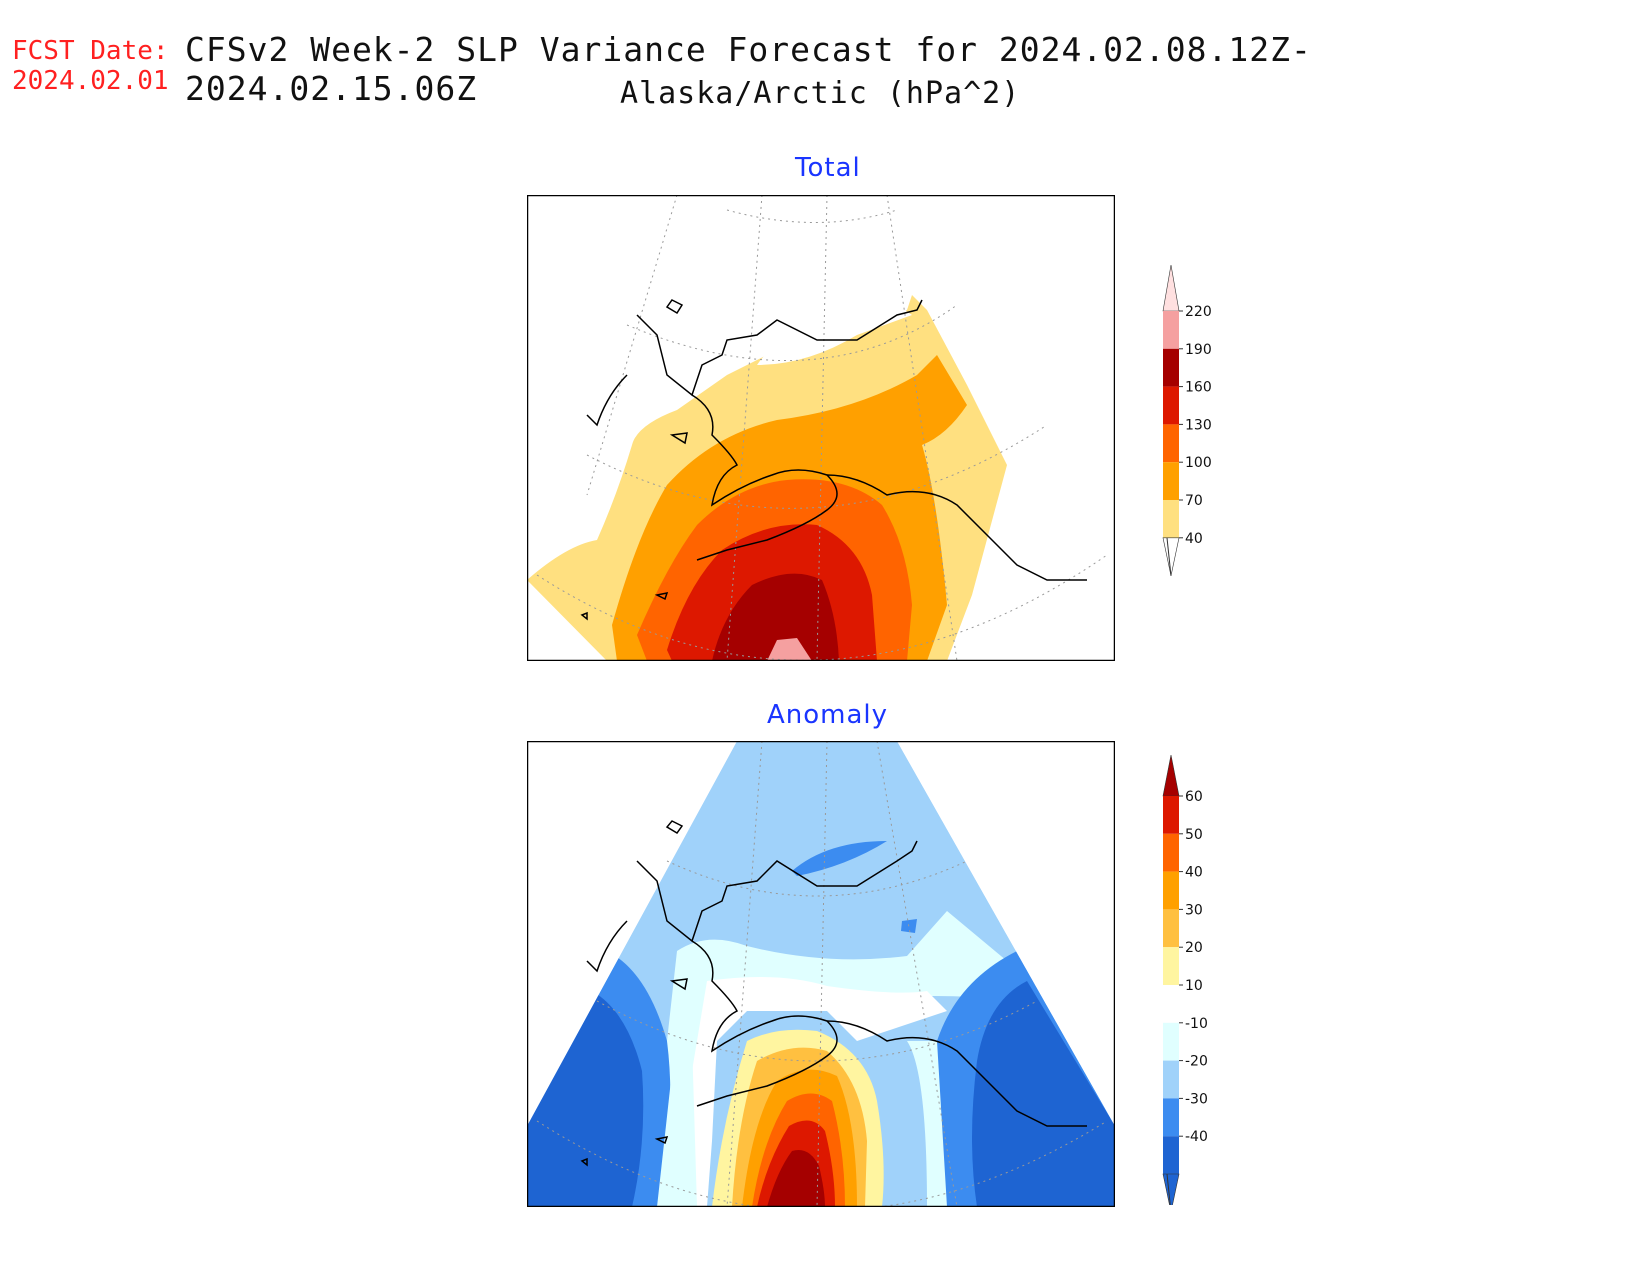  I want to click on anomaly-colorbar-label: 10, so click(1194, 986).